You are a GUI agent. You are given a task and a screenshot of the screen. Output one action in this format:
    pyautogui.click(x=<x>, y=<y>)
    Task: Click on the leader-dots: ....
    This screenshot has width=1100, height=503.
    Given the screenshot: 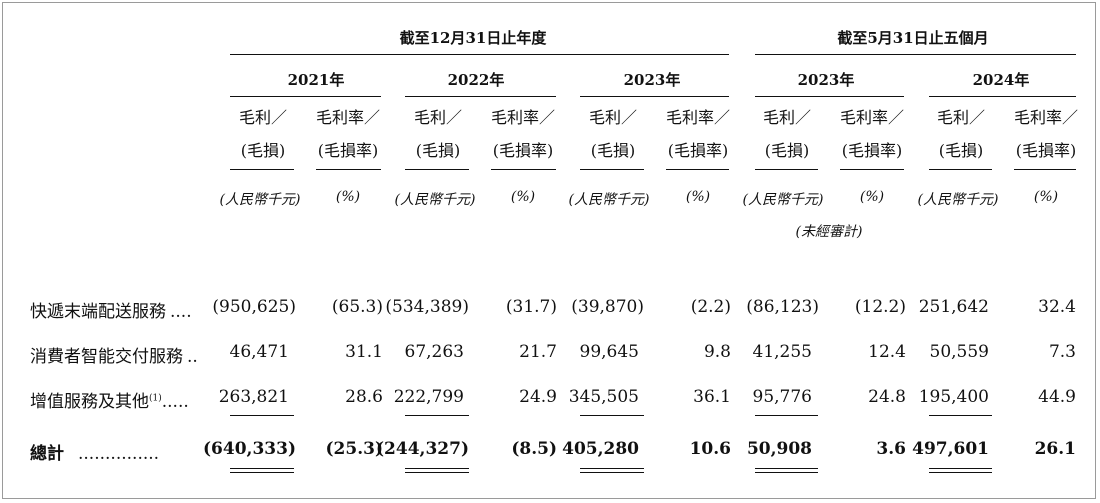 What is the action you would take?
    pyautogui.click(x=181, y=312)
    